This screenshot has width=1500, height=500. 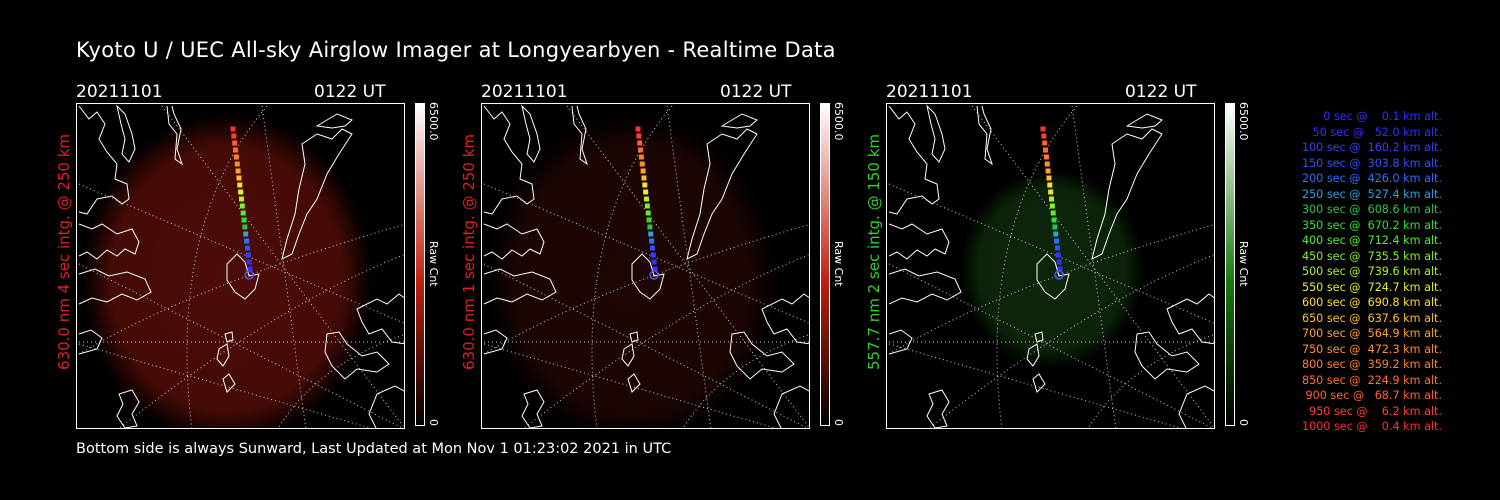 What do you see at coordinates (420, 264) in the screenshot?
I see `panel-1-colorbar` at bounding box center [420, 264].